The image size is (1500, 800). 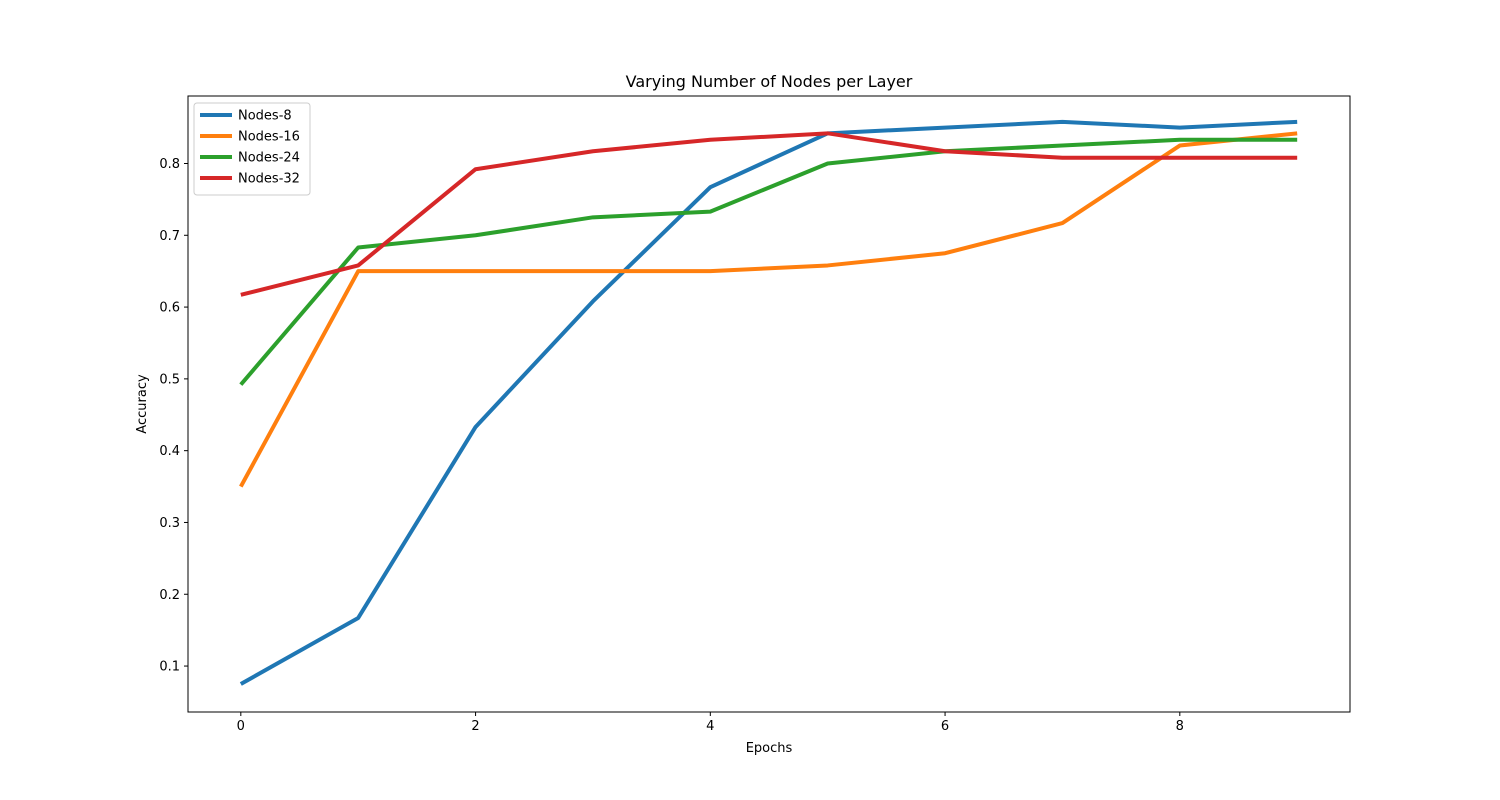 I want to click on x-tick-label: 8, so click(x=1180, y=726).